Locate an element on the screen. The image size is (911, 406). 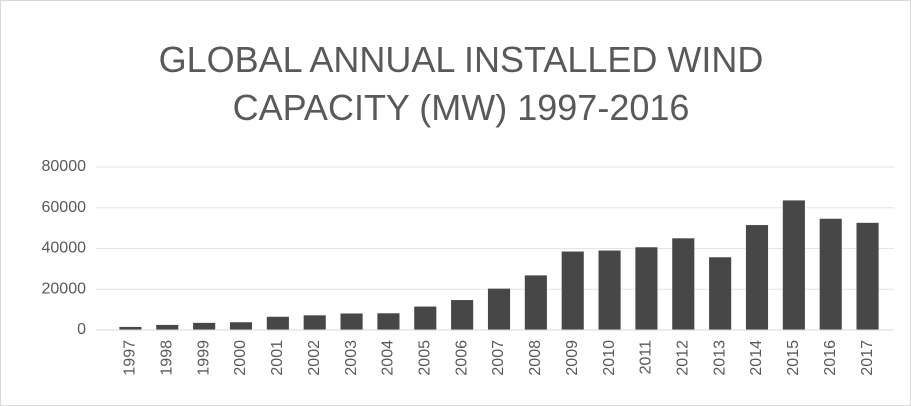
x-tick-label: 1997 is located at coordinates (130, 358).